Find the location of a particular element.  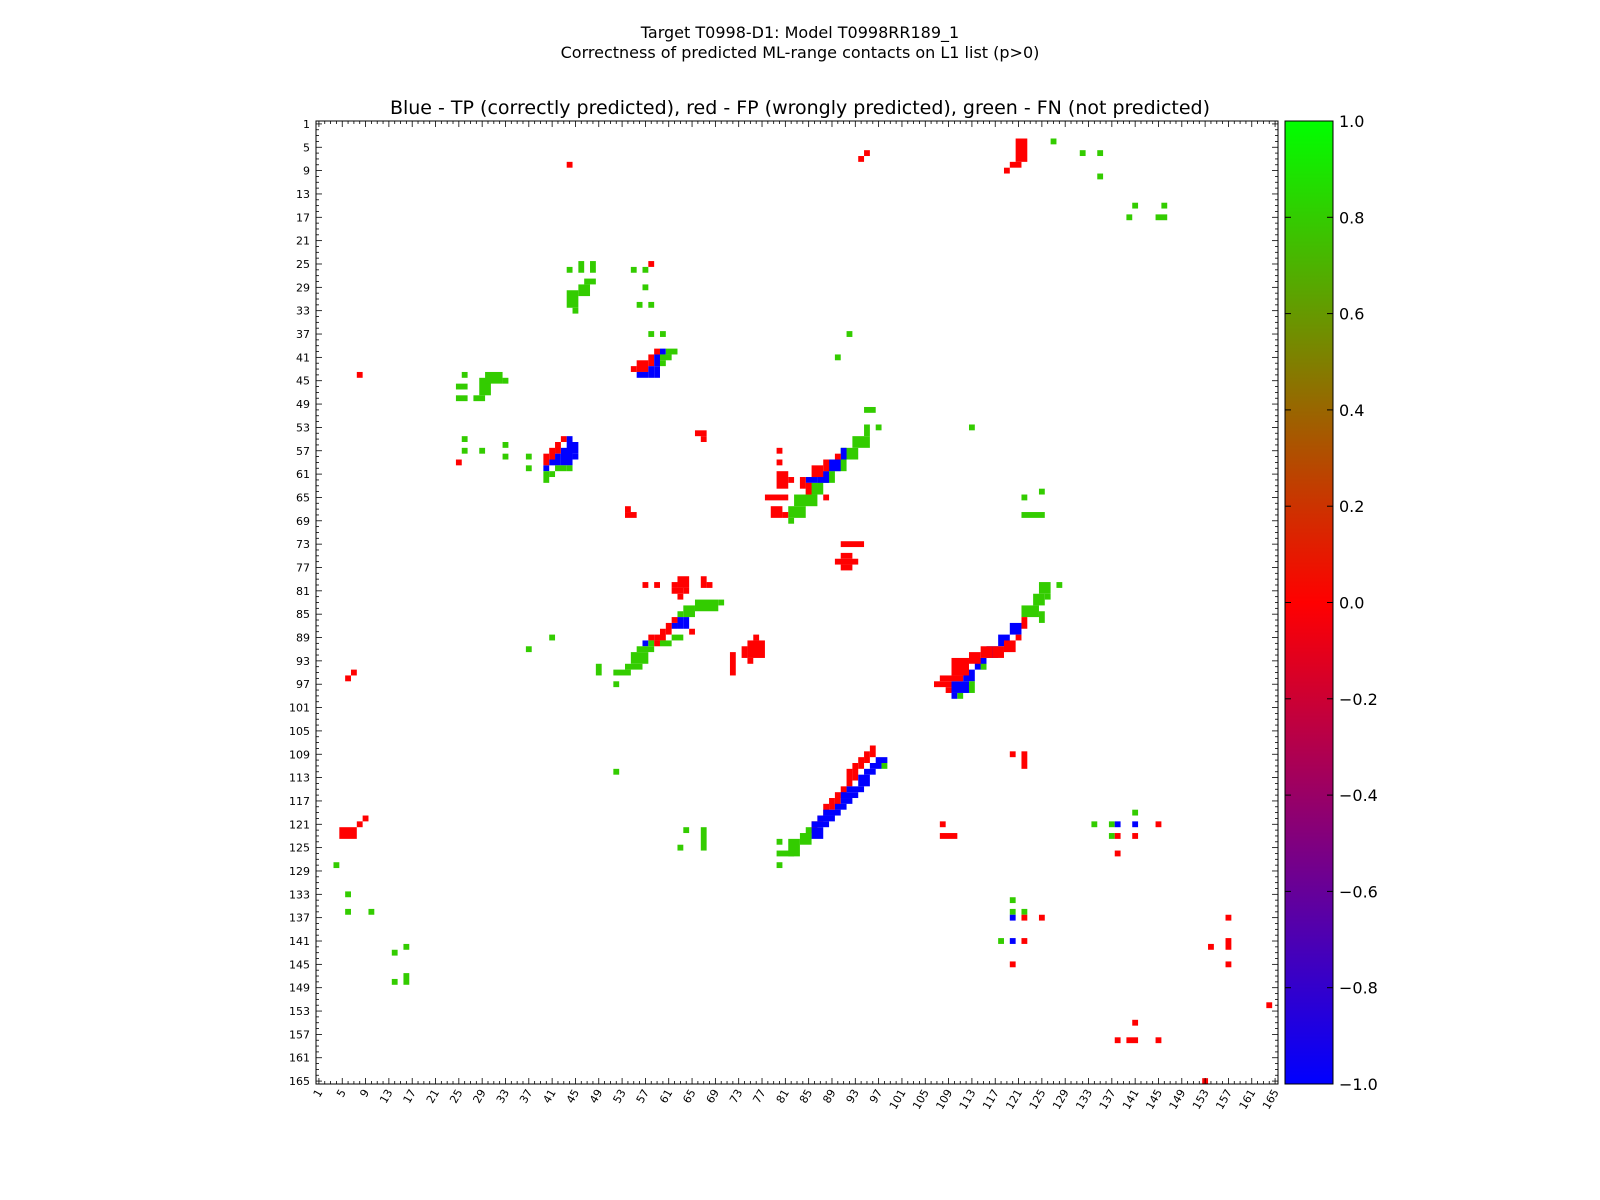

x-tick-label-33: 133 is located at coordinates (1084, 1099).